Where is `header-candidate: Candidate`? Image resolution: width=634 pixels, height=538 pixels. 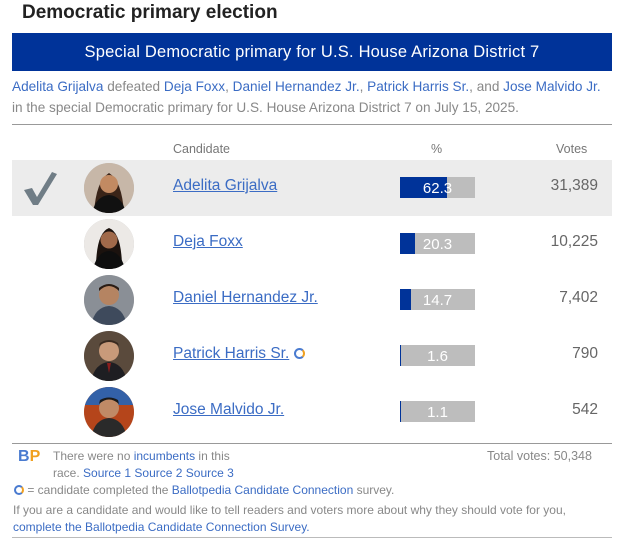
header-candidate: Candidate is located at coordinates (201, 149).